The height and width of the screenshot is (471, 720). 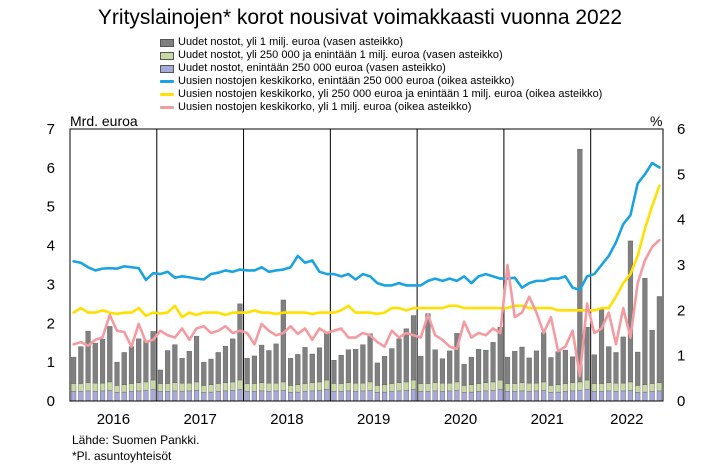 What do you see at coordinates (681, 401) in the screenshot?
I see `right-tick-label: 0` at bounding box center [681, 401].